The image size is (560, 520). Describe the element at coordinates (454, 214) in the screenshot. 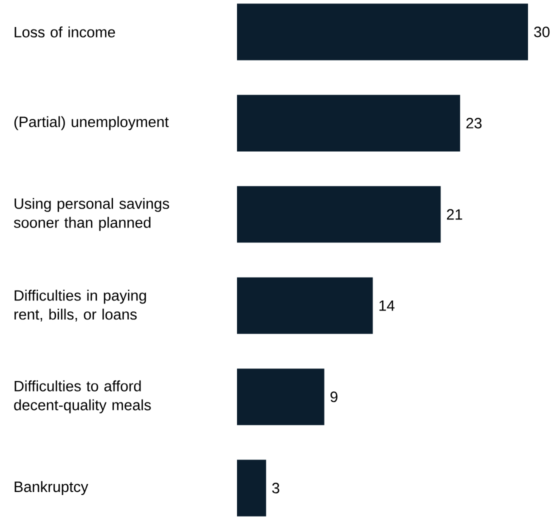

I see `data-label: 21` at that location.